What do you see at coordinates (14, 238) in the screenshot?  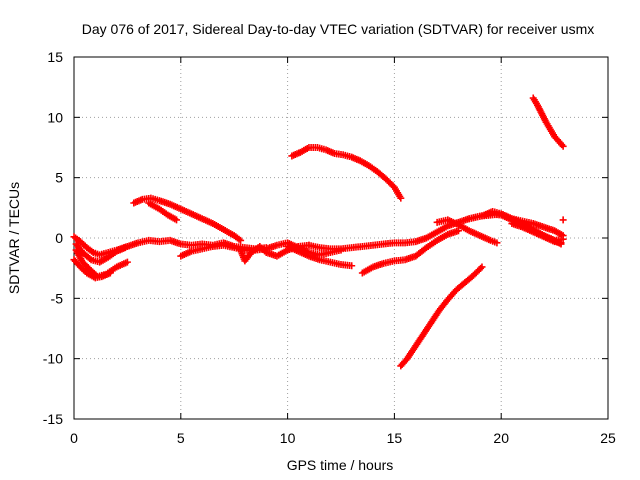 I see `y-axis-label: SDTVAR / TECUs` at bounding box center [14, 238].